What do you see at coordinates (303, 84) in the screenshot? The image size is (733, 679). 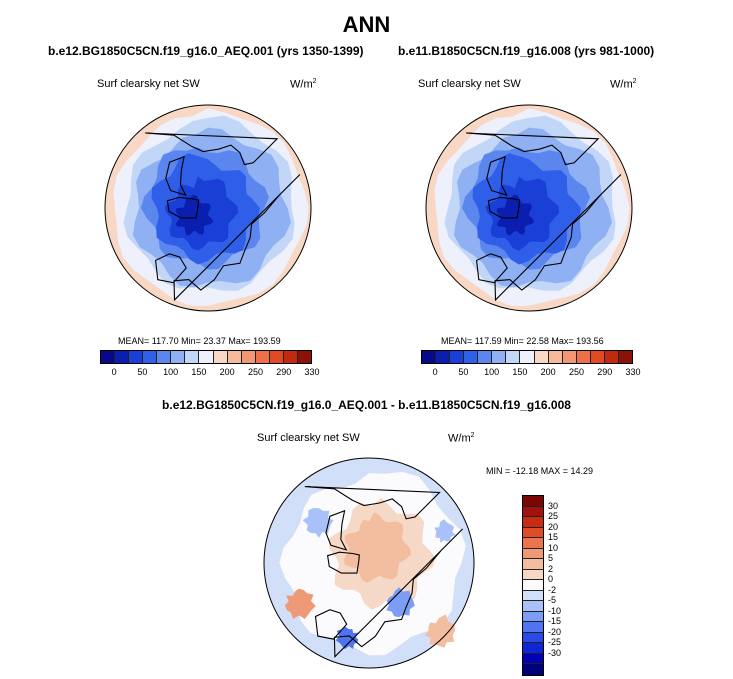 I see `panel-1-units: W/m2` at bounding box center [303, 84].